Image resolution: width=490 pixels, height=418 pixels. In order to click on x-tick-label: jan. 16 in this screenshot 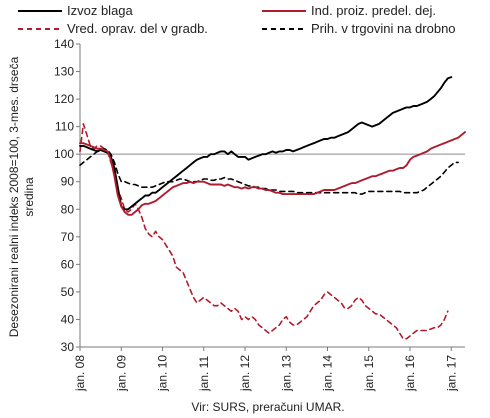, I will do `click(410, 373)`.